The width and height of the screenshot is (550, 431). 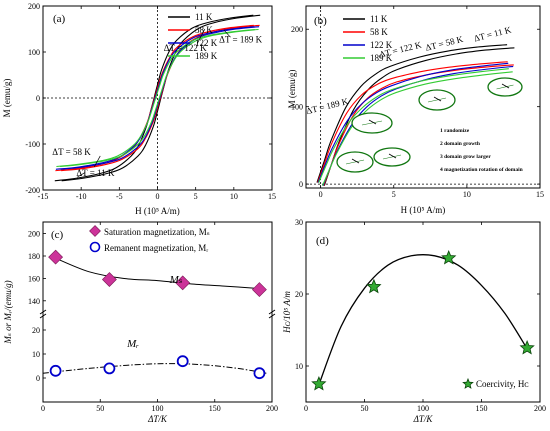 I want to click on panel-label: (a), so click(x=59, y=19).